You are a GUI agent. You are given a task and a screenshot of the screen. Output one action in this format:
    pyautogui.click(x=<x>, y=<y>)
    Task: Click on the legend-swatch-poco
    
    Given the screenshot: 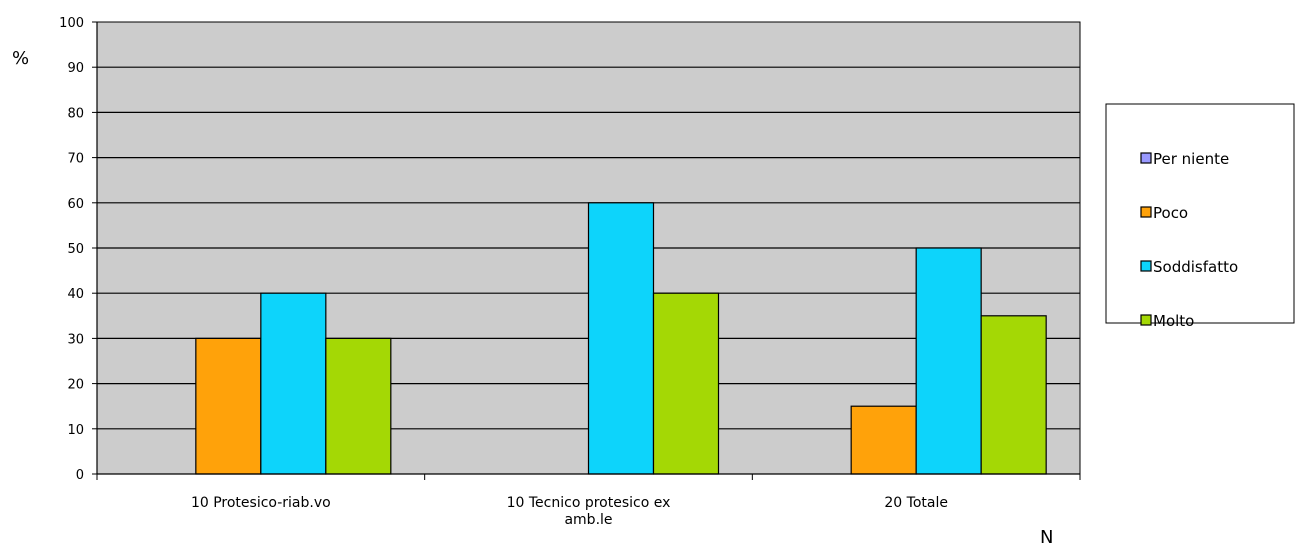 What is the action you would take?
    pyautogui.click(x=1146, y=212)
    